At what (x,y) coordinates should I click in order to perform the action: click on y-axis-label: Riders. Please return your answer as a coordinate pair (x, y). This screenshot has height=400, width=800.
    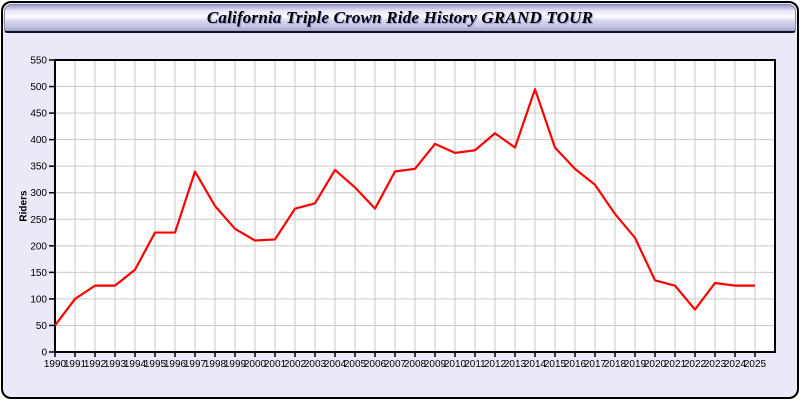
    Looking at the image, I should click on (24, 206).